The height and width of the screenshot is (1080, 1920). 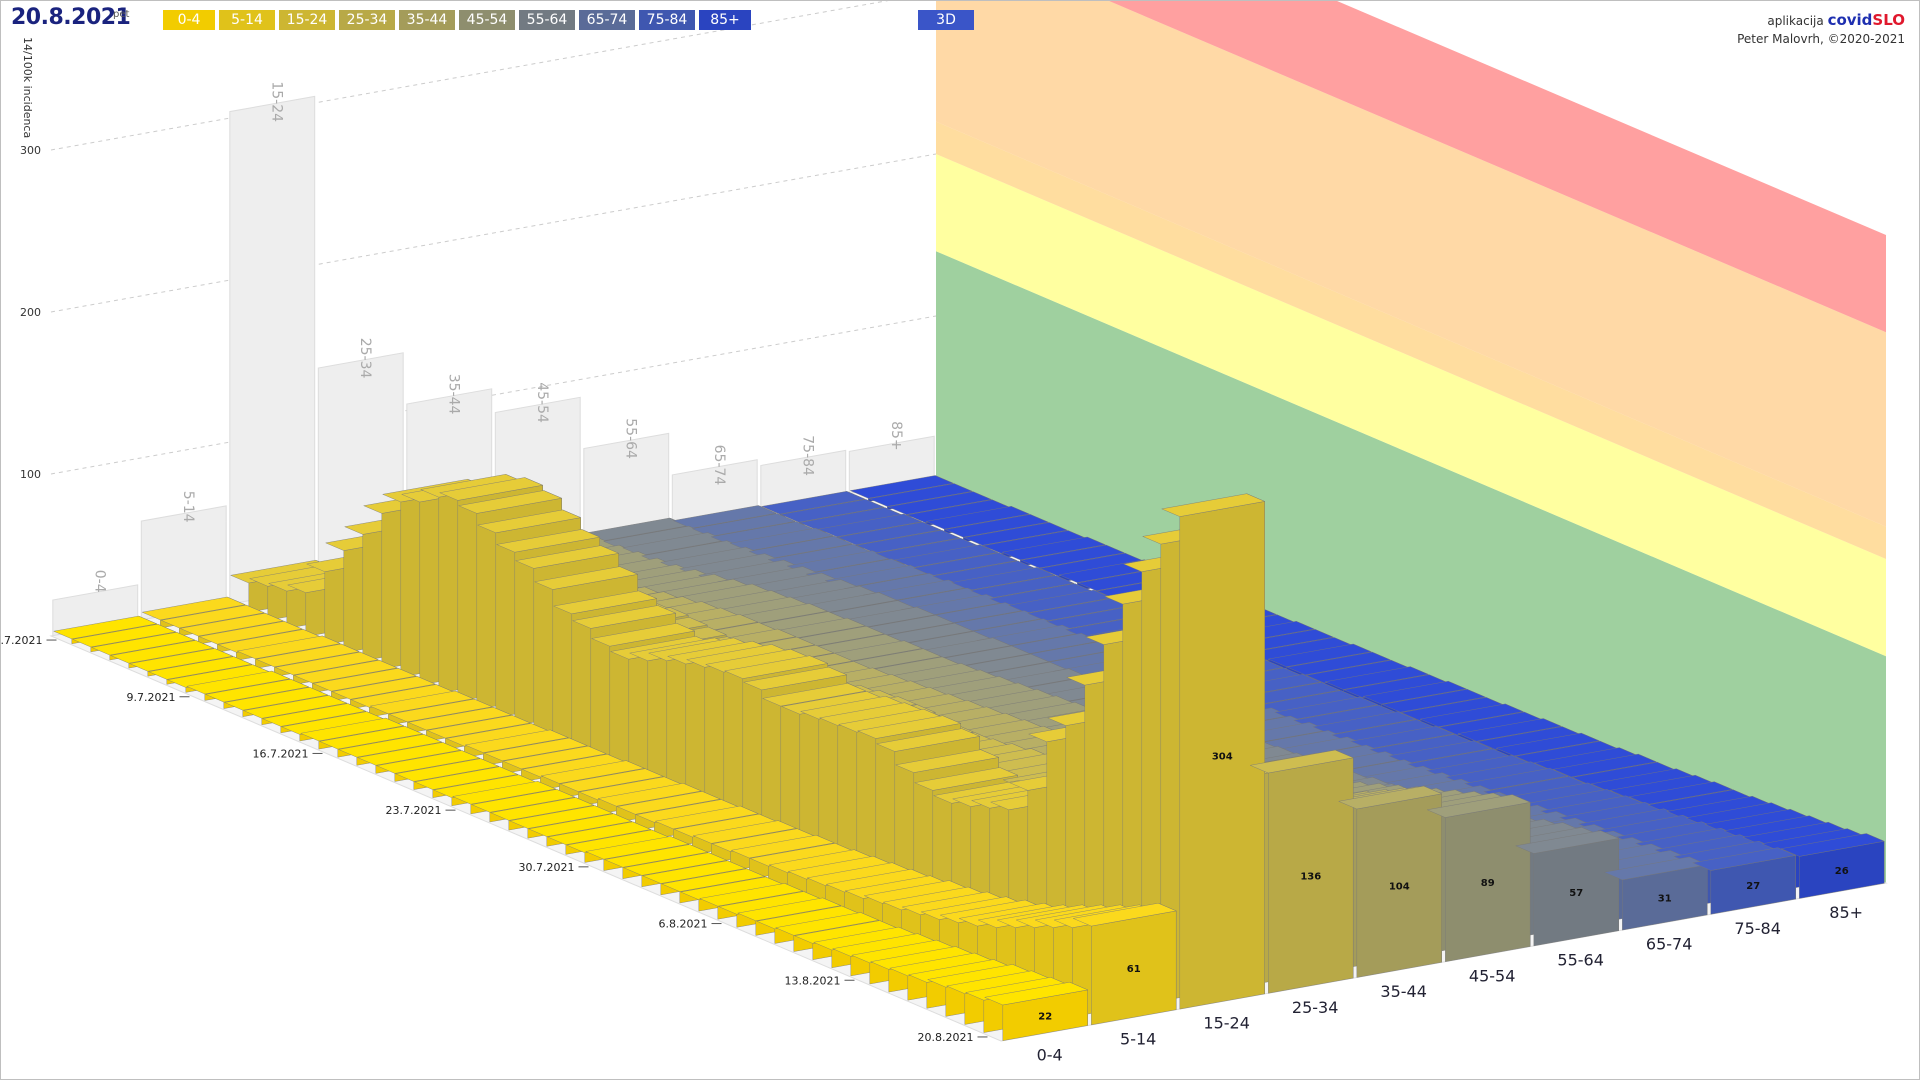 I want to click on view-3d-button: 3D, so click(x=946, y=20).